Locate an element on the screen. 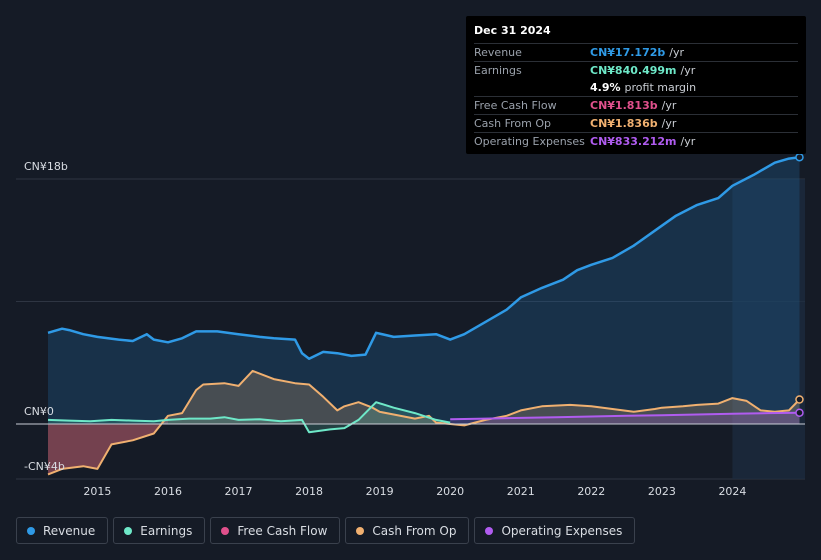 The height and width of the screenshot is (560, 821). tooltip-row-label: Cash From Op is located at coordinates (513, 123).